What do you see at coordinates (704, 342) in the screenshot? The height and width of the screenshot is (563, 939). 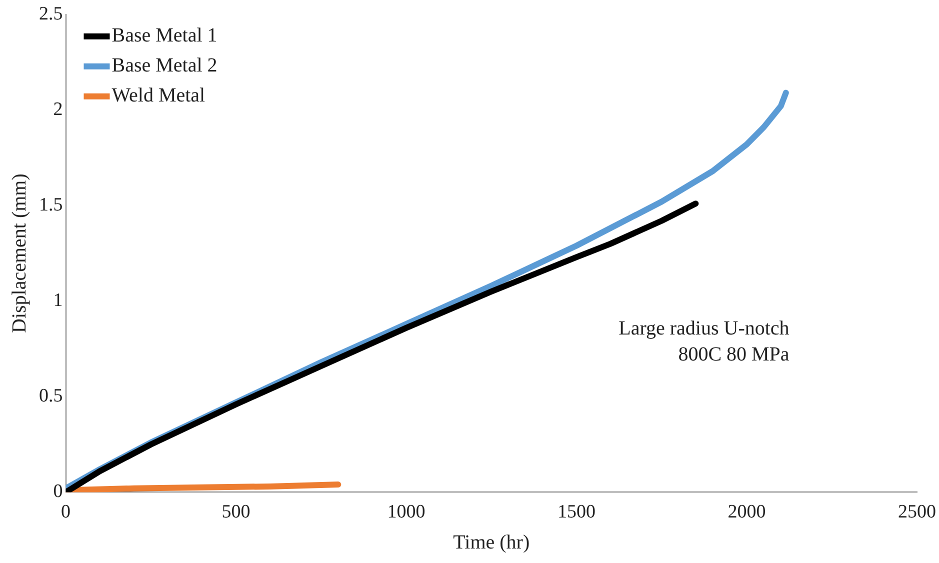 I see `annotation: Large radius U-notch 800C 80 MPa` at bounding box center [704, 342].